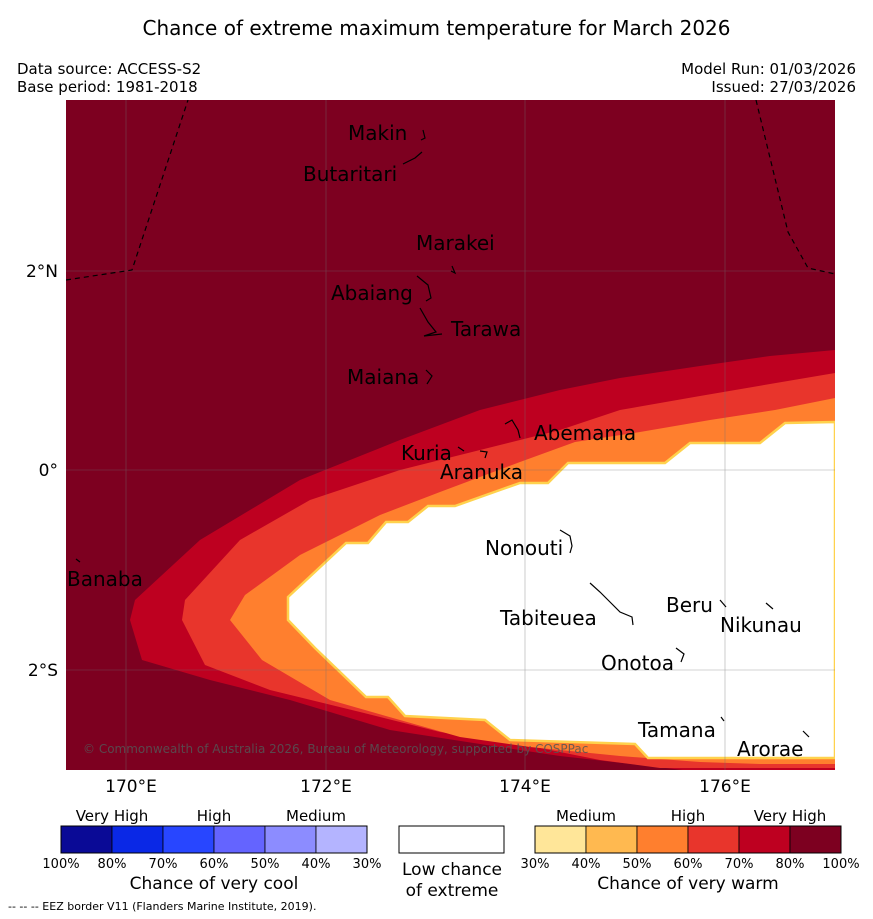 Image resolution: width=873 pixels, height=919 pixels. I want to click on place-label: Butaritari, so click(350, 174).